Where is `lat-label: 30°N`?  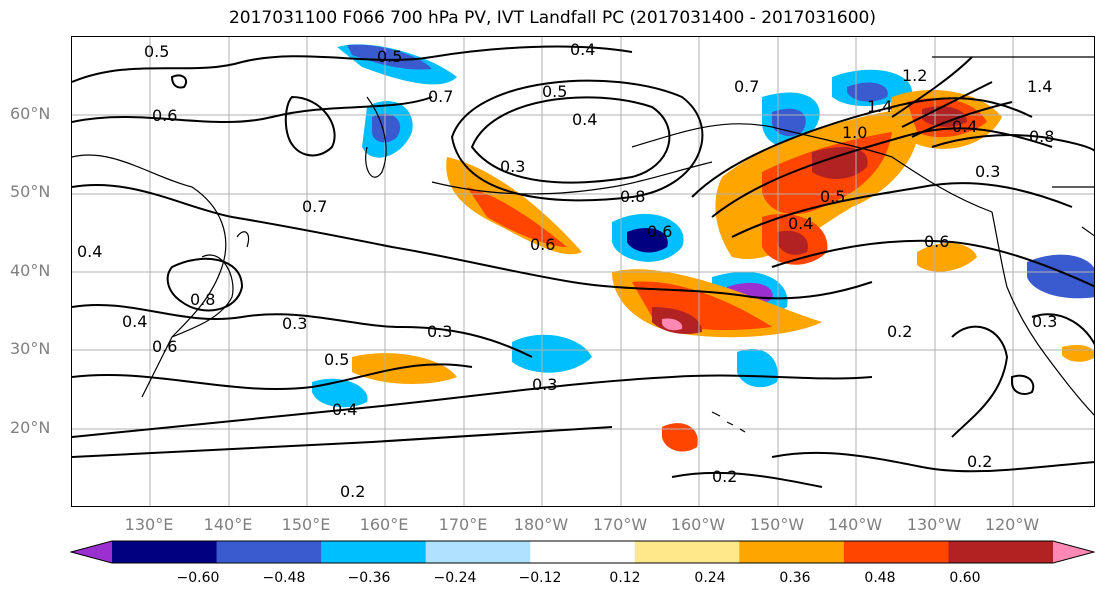
lat-label: 30°N is located at coordinates (30, 348).